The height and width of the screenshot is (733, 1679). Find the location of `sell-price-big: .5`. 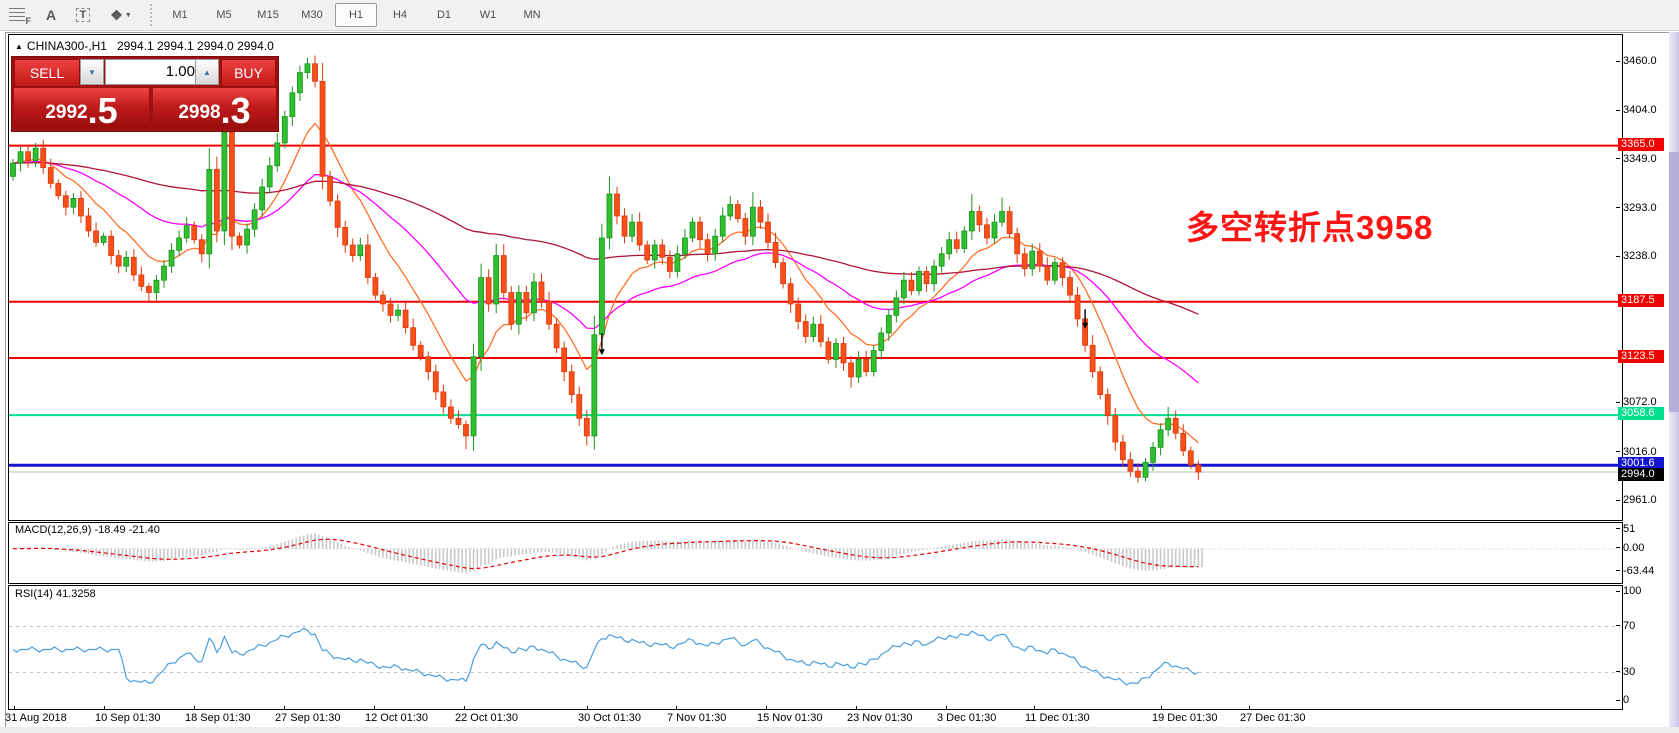

sell-price-big: .5 is located at coordinates (102, 110).